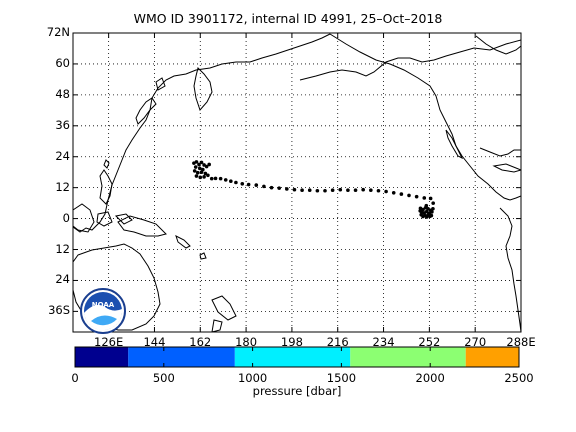 Image resolution: width=576 pixels, height=432 pixels. What do you see at coordinates (291, 342) in the screenshot?
I see `lon-tick-label: 198` at bounding box center [291, 342].